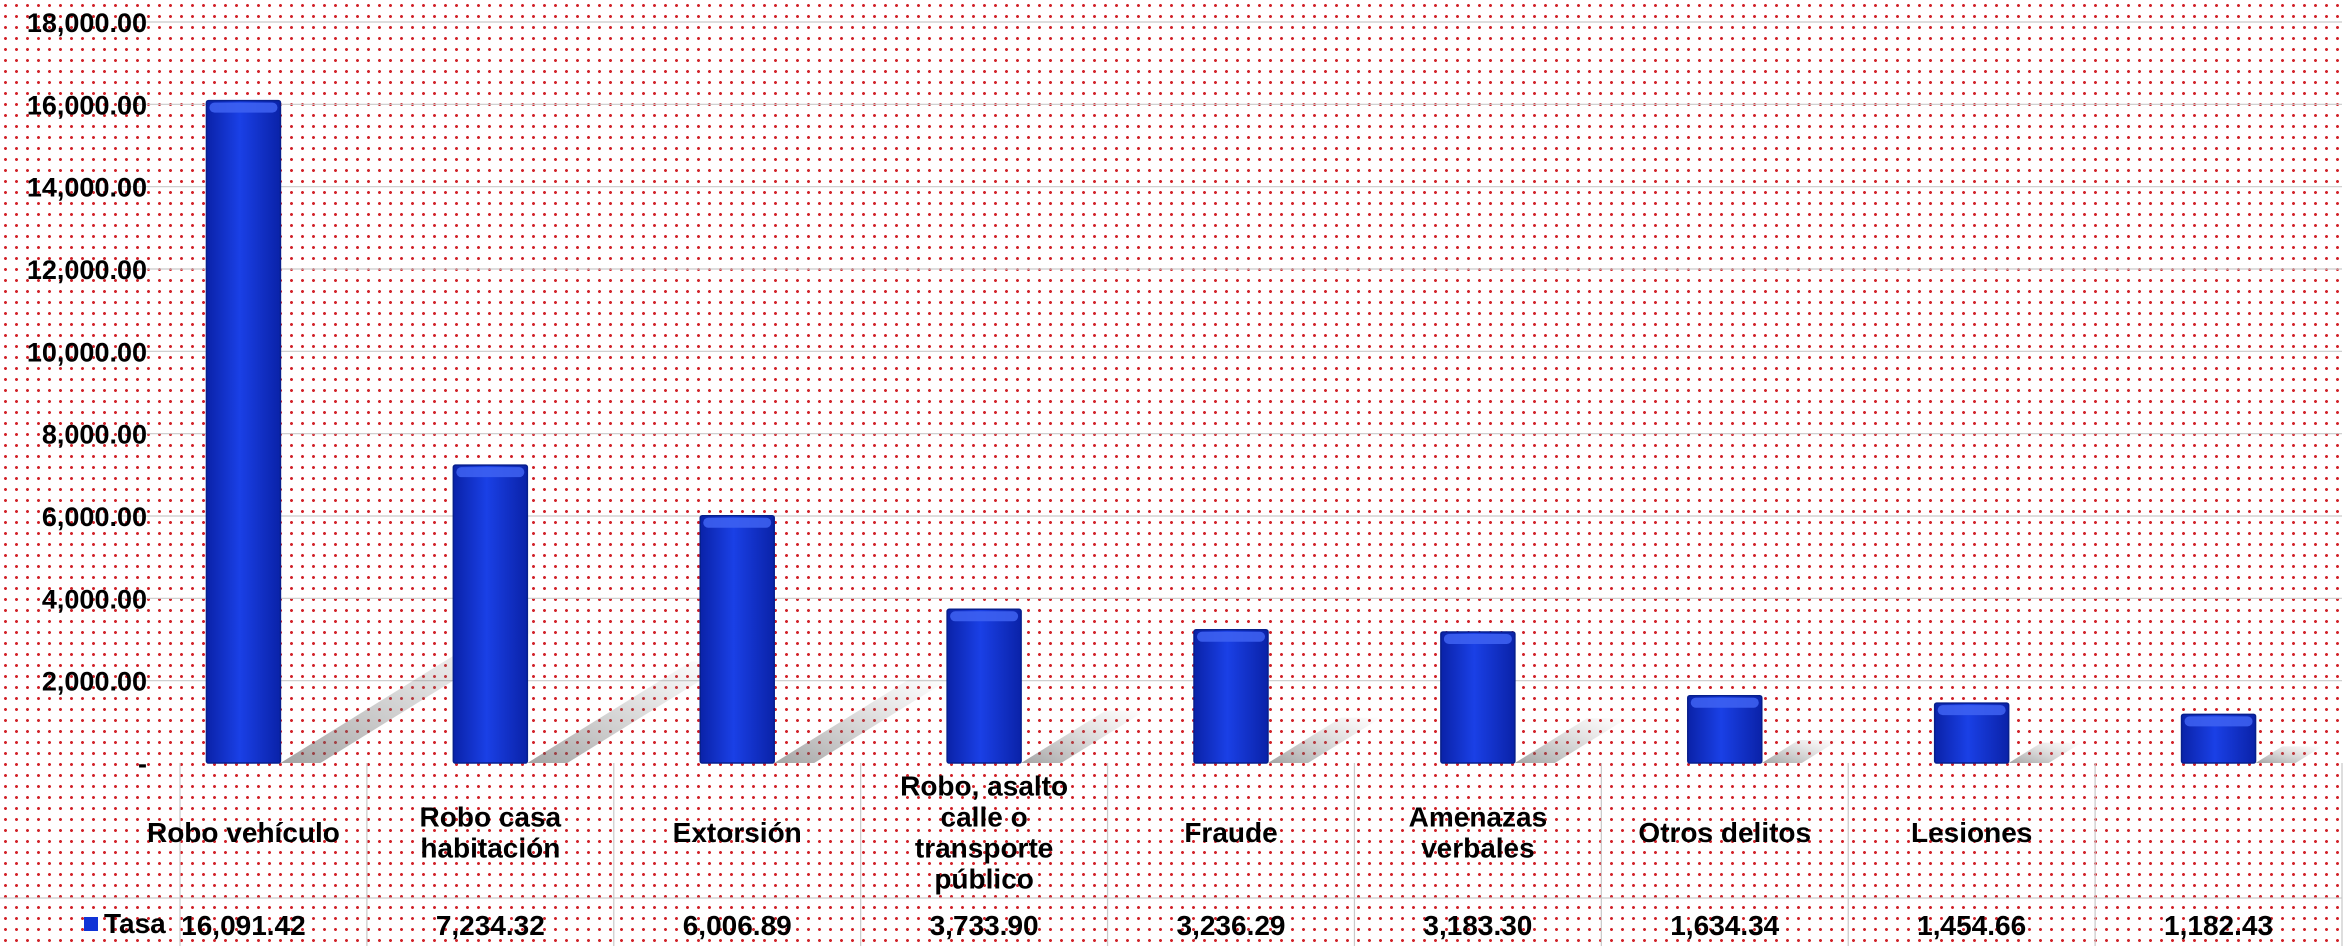 The width and height of the screenshot is (2346, 946). I want to click on category-label: Lesiones, so click(1971, 832).